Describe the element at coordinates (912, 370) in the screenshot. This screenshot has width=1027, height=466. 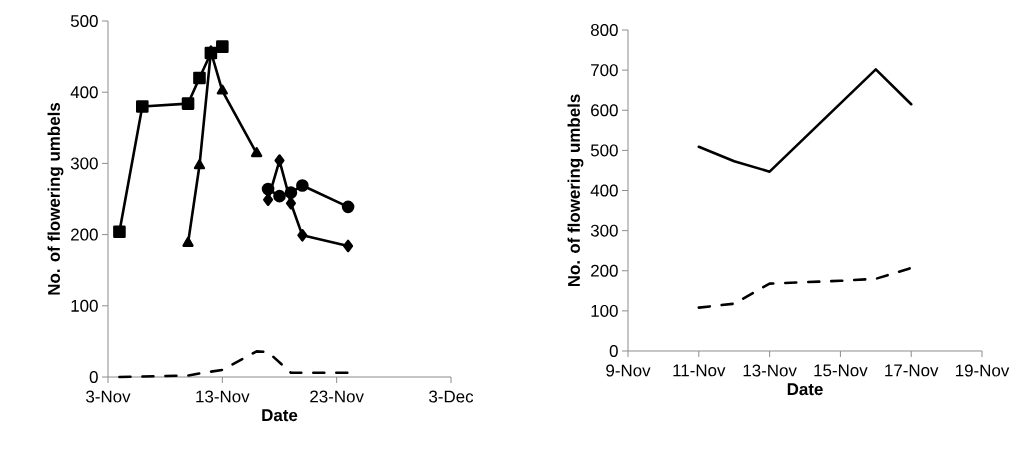
I see `x-tick-label: 17-Nov` at that location.